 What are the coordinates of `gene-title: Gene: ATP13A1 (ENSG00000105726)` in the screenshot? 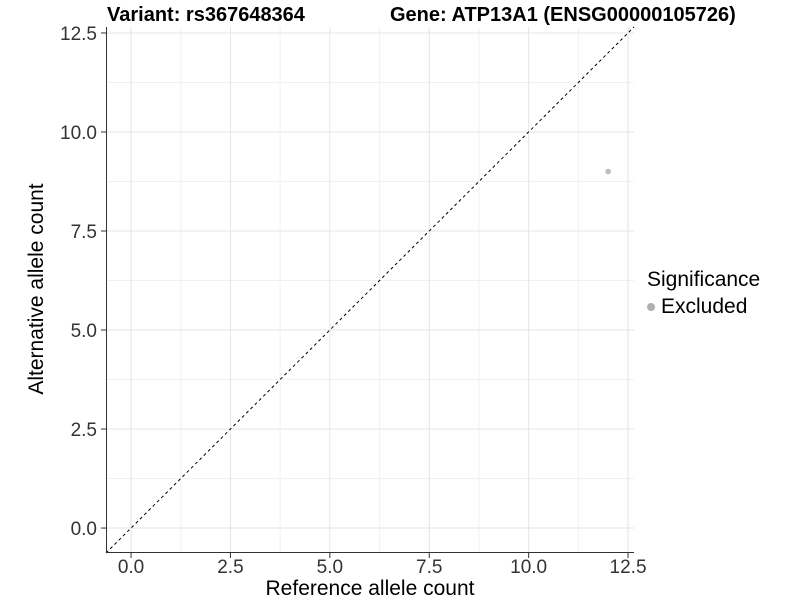 It's located at (563, 15).